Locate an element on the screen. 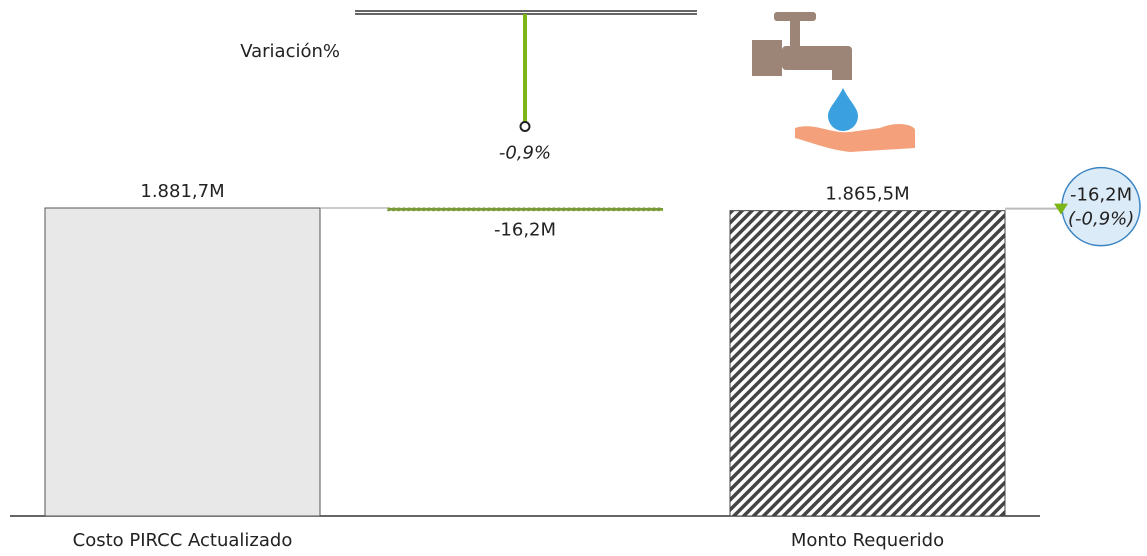 The image size is (1147, 556). variance-title: Variación% is located at coordinates (290, 51).